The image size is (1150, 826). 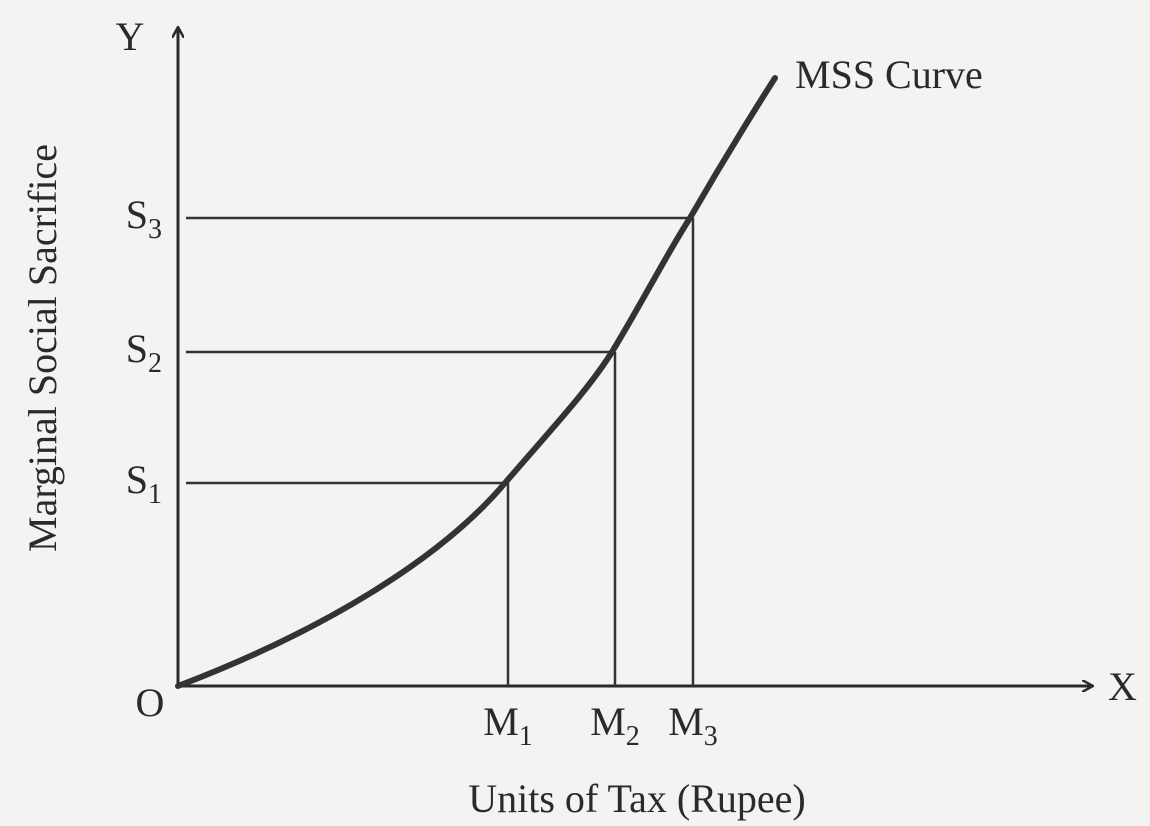 What do you see at coordinates (155, 229) in the screenshot?
I see `y-level-label-sub: 3` at bounding box center [155, 229].